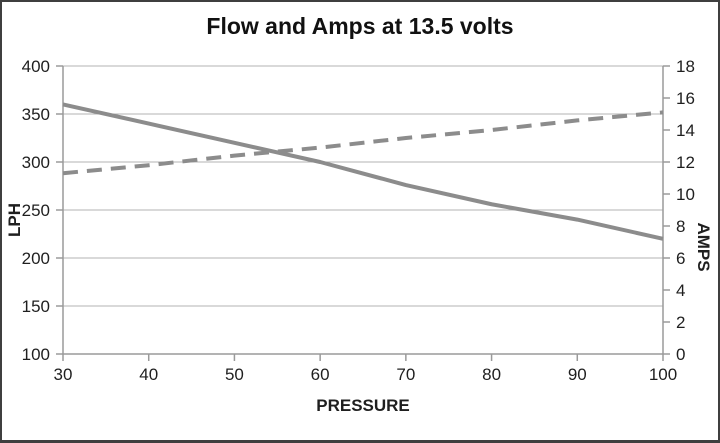 The width and height of the screenshot is (720, 443). I want to click on y-right-tick-label: 0, so click(680, 354).